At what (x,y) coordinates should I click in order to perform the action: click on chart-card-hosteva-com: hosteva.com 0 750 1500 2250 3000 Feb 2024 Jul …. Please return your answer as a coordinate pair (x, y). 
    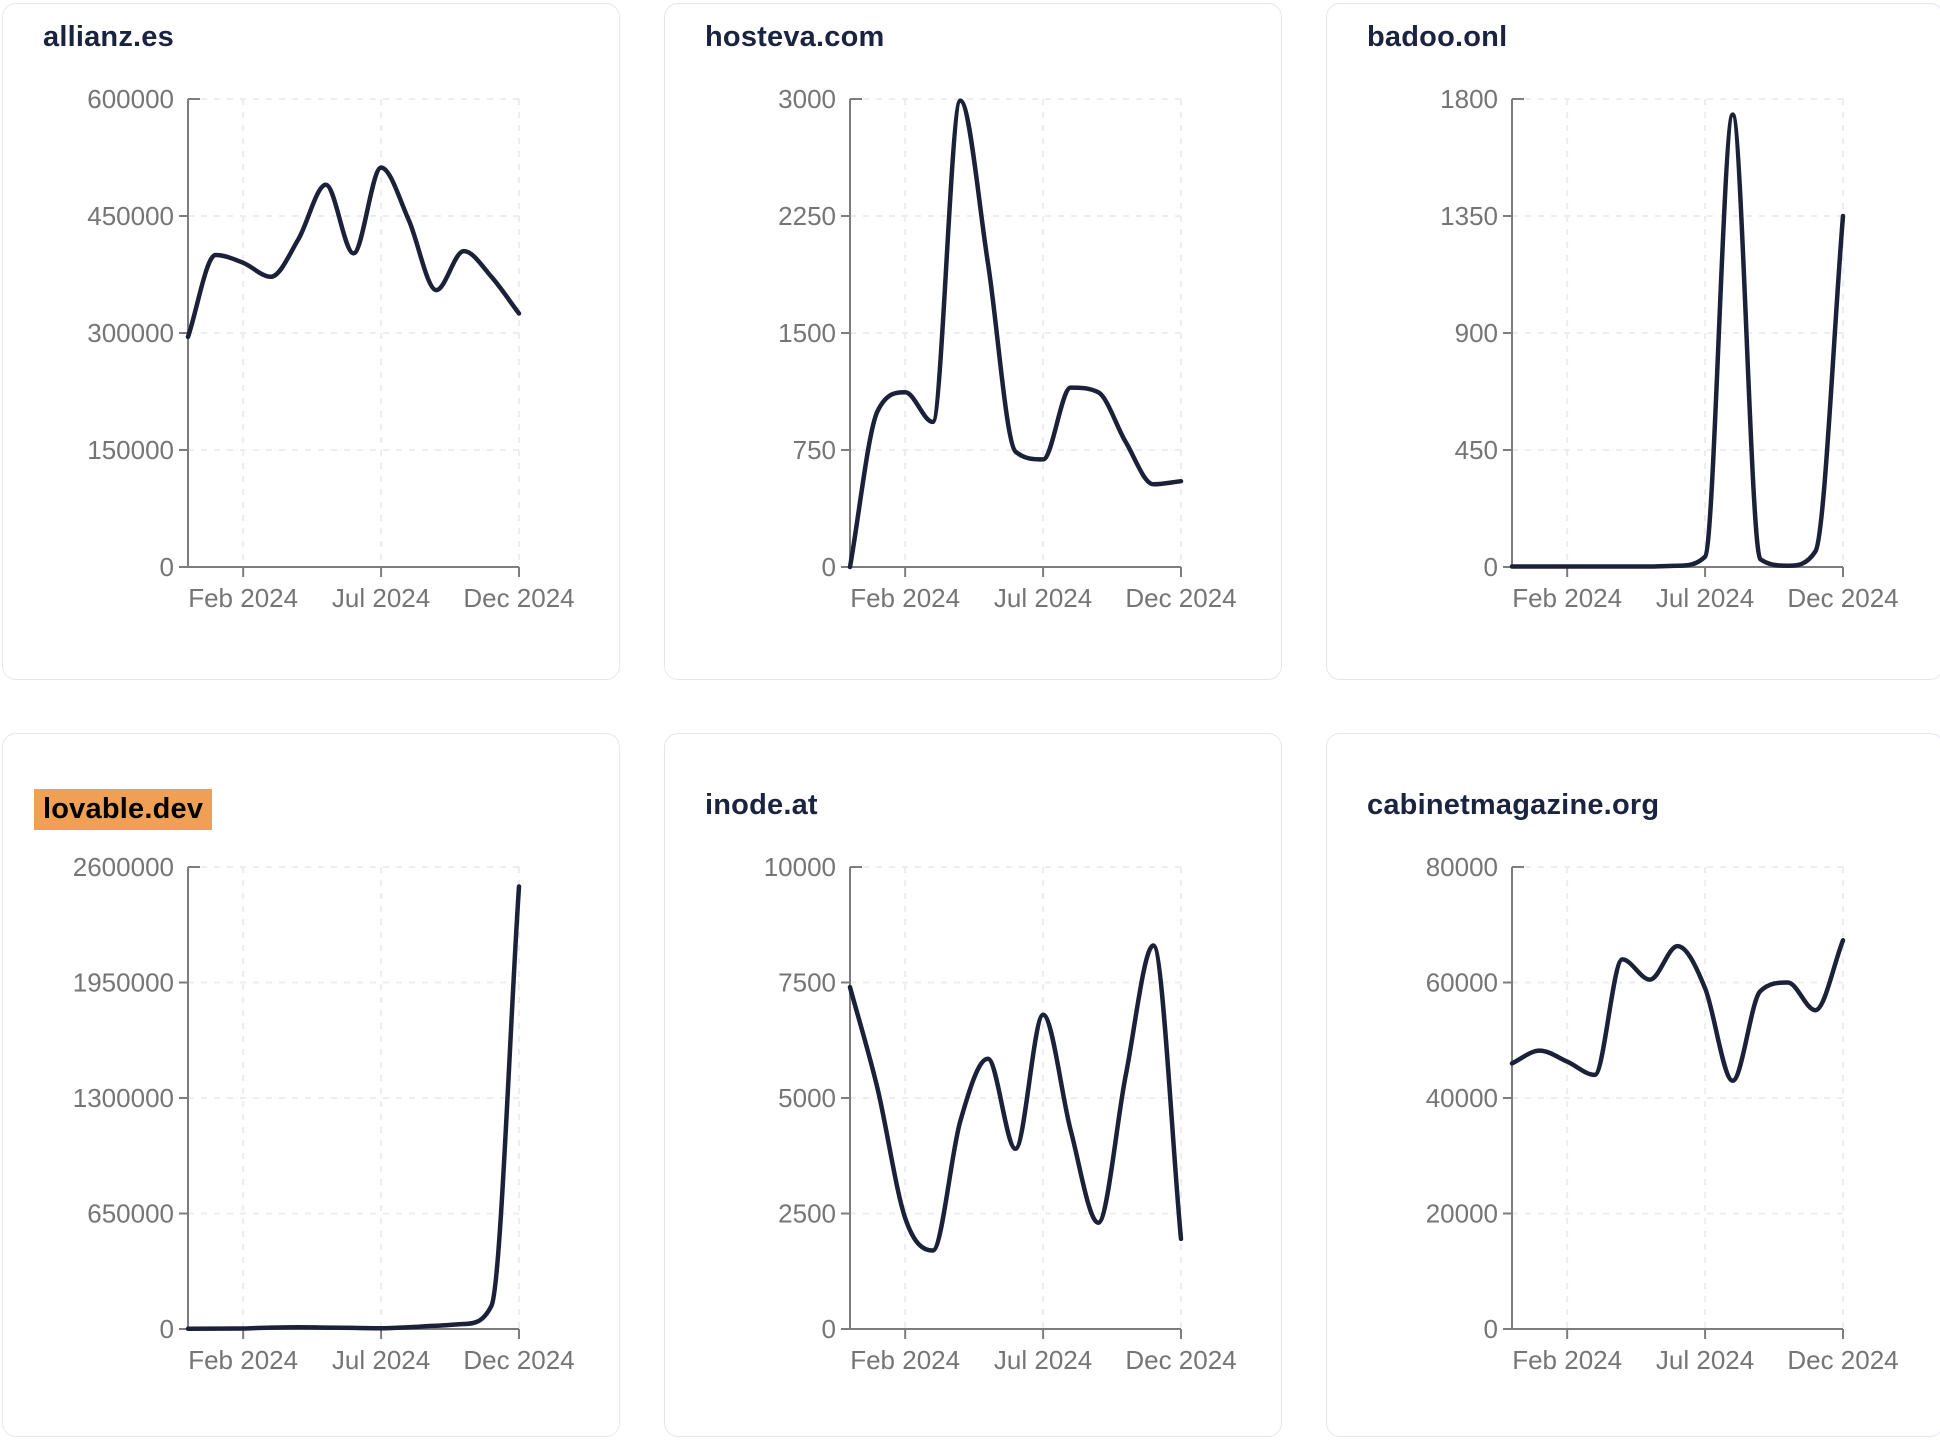
    Looking at the image, I should click on (973, 341).